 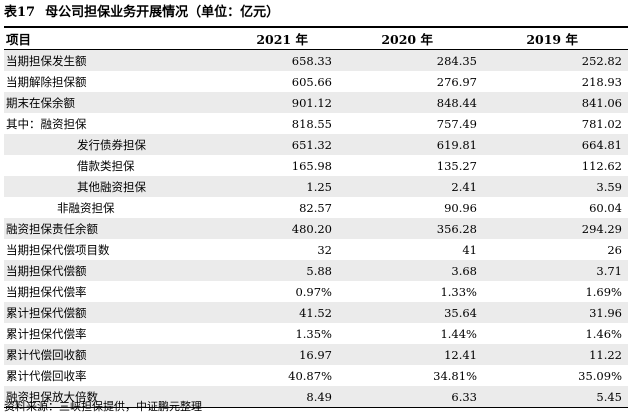 I want to click on cell-value: 1.35%, so click(x=313, y=333).